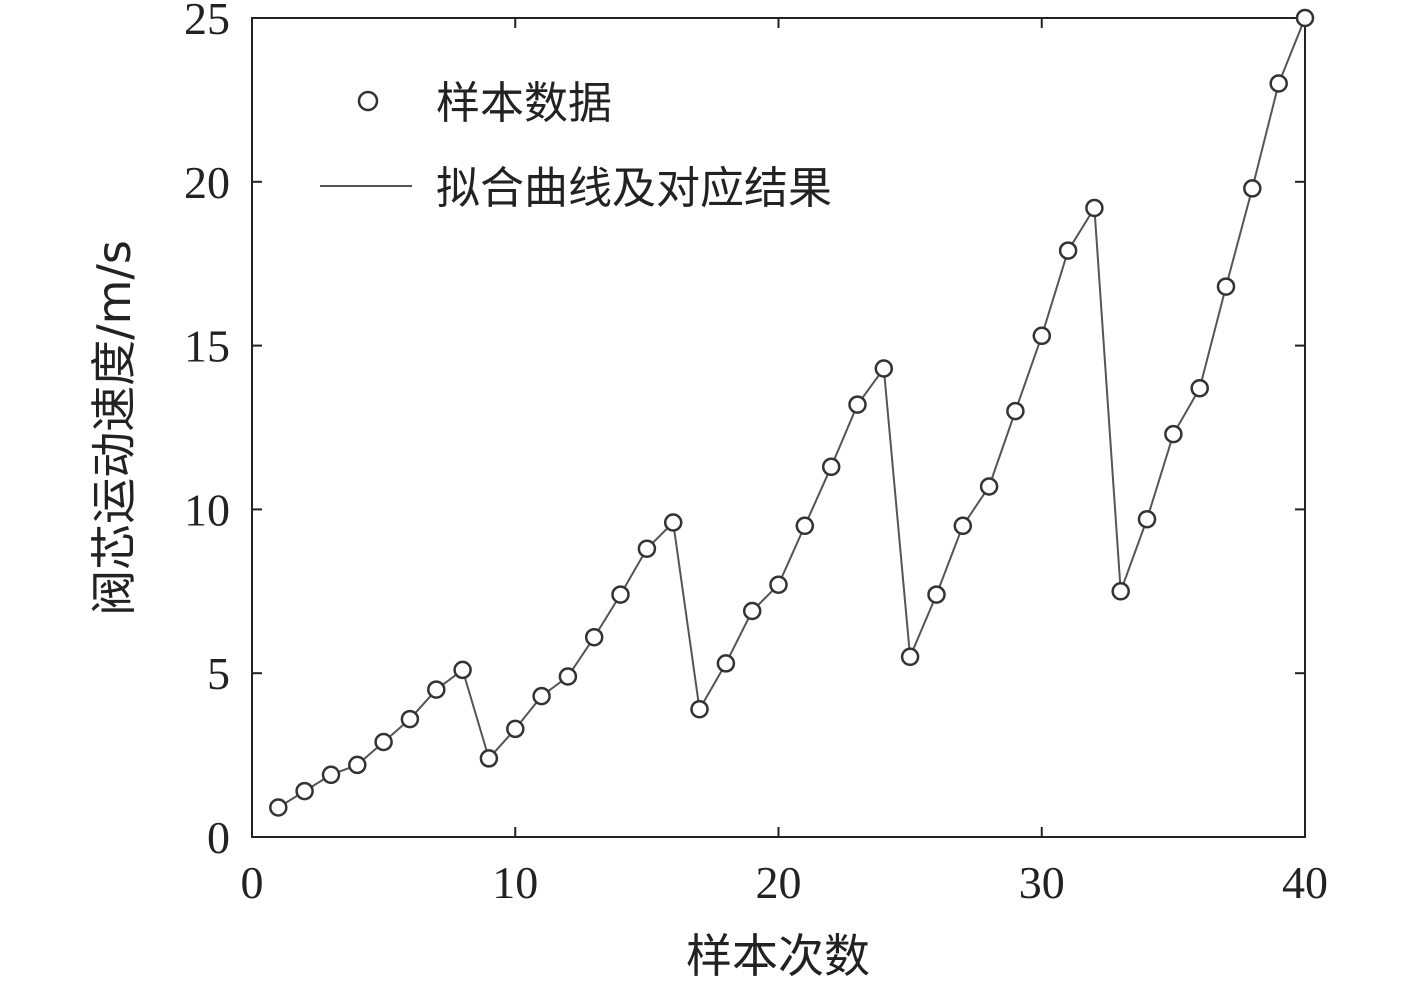  What do you see at coordinates (515, 882) in the screenshot?
I see `x-tick-label: 10` at bounding box center [515, 882].